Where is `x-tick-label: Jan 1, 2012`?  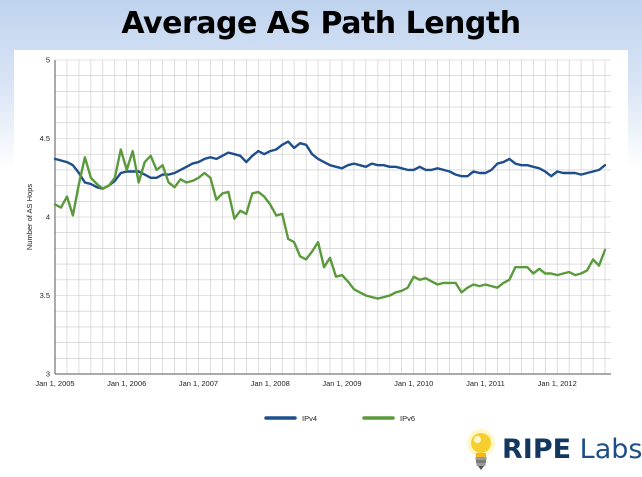
x-tick-label: Jan 1, 2012 is located at coordinates (557, 383).